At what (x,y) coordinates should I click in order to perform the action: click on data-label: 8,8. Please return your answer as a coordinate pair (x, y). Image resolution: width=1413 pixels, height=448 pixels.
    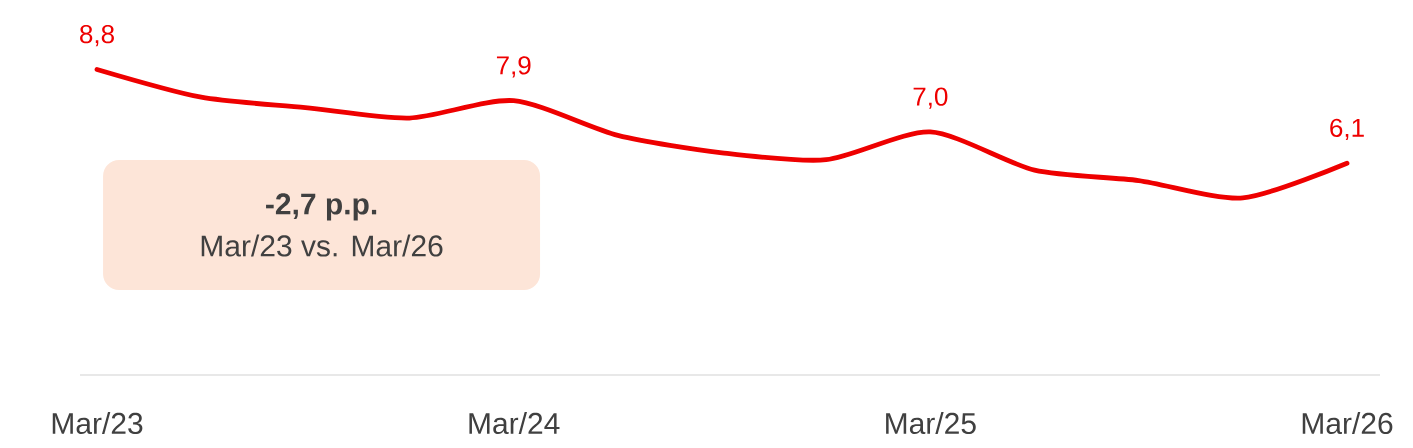
    Looking at the image, I should click on (97, 35).